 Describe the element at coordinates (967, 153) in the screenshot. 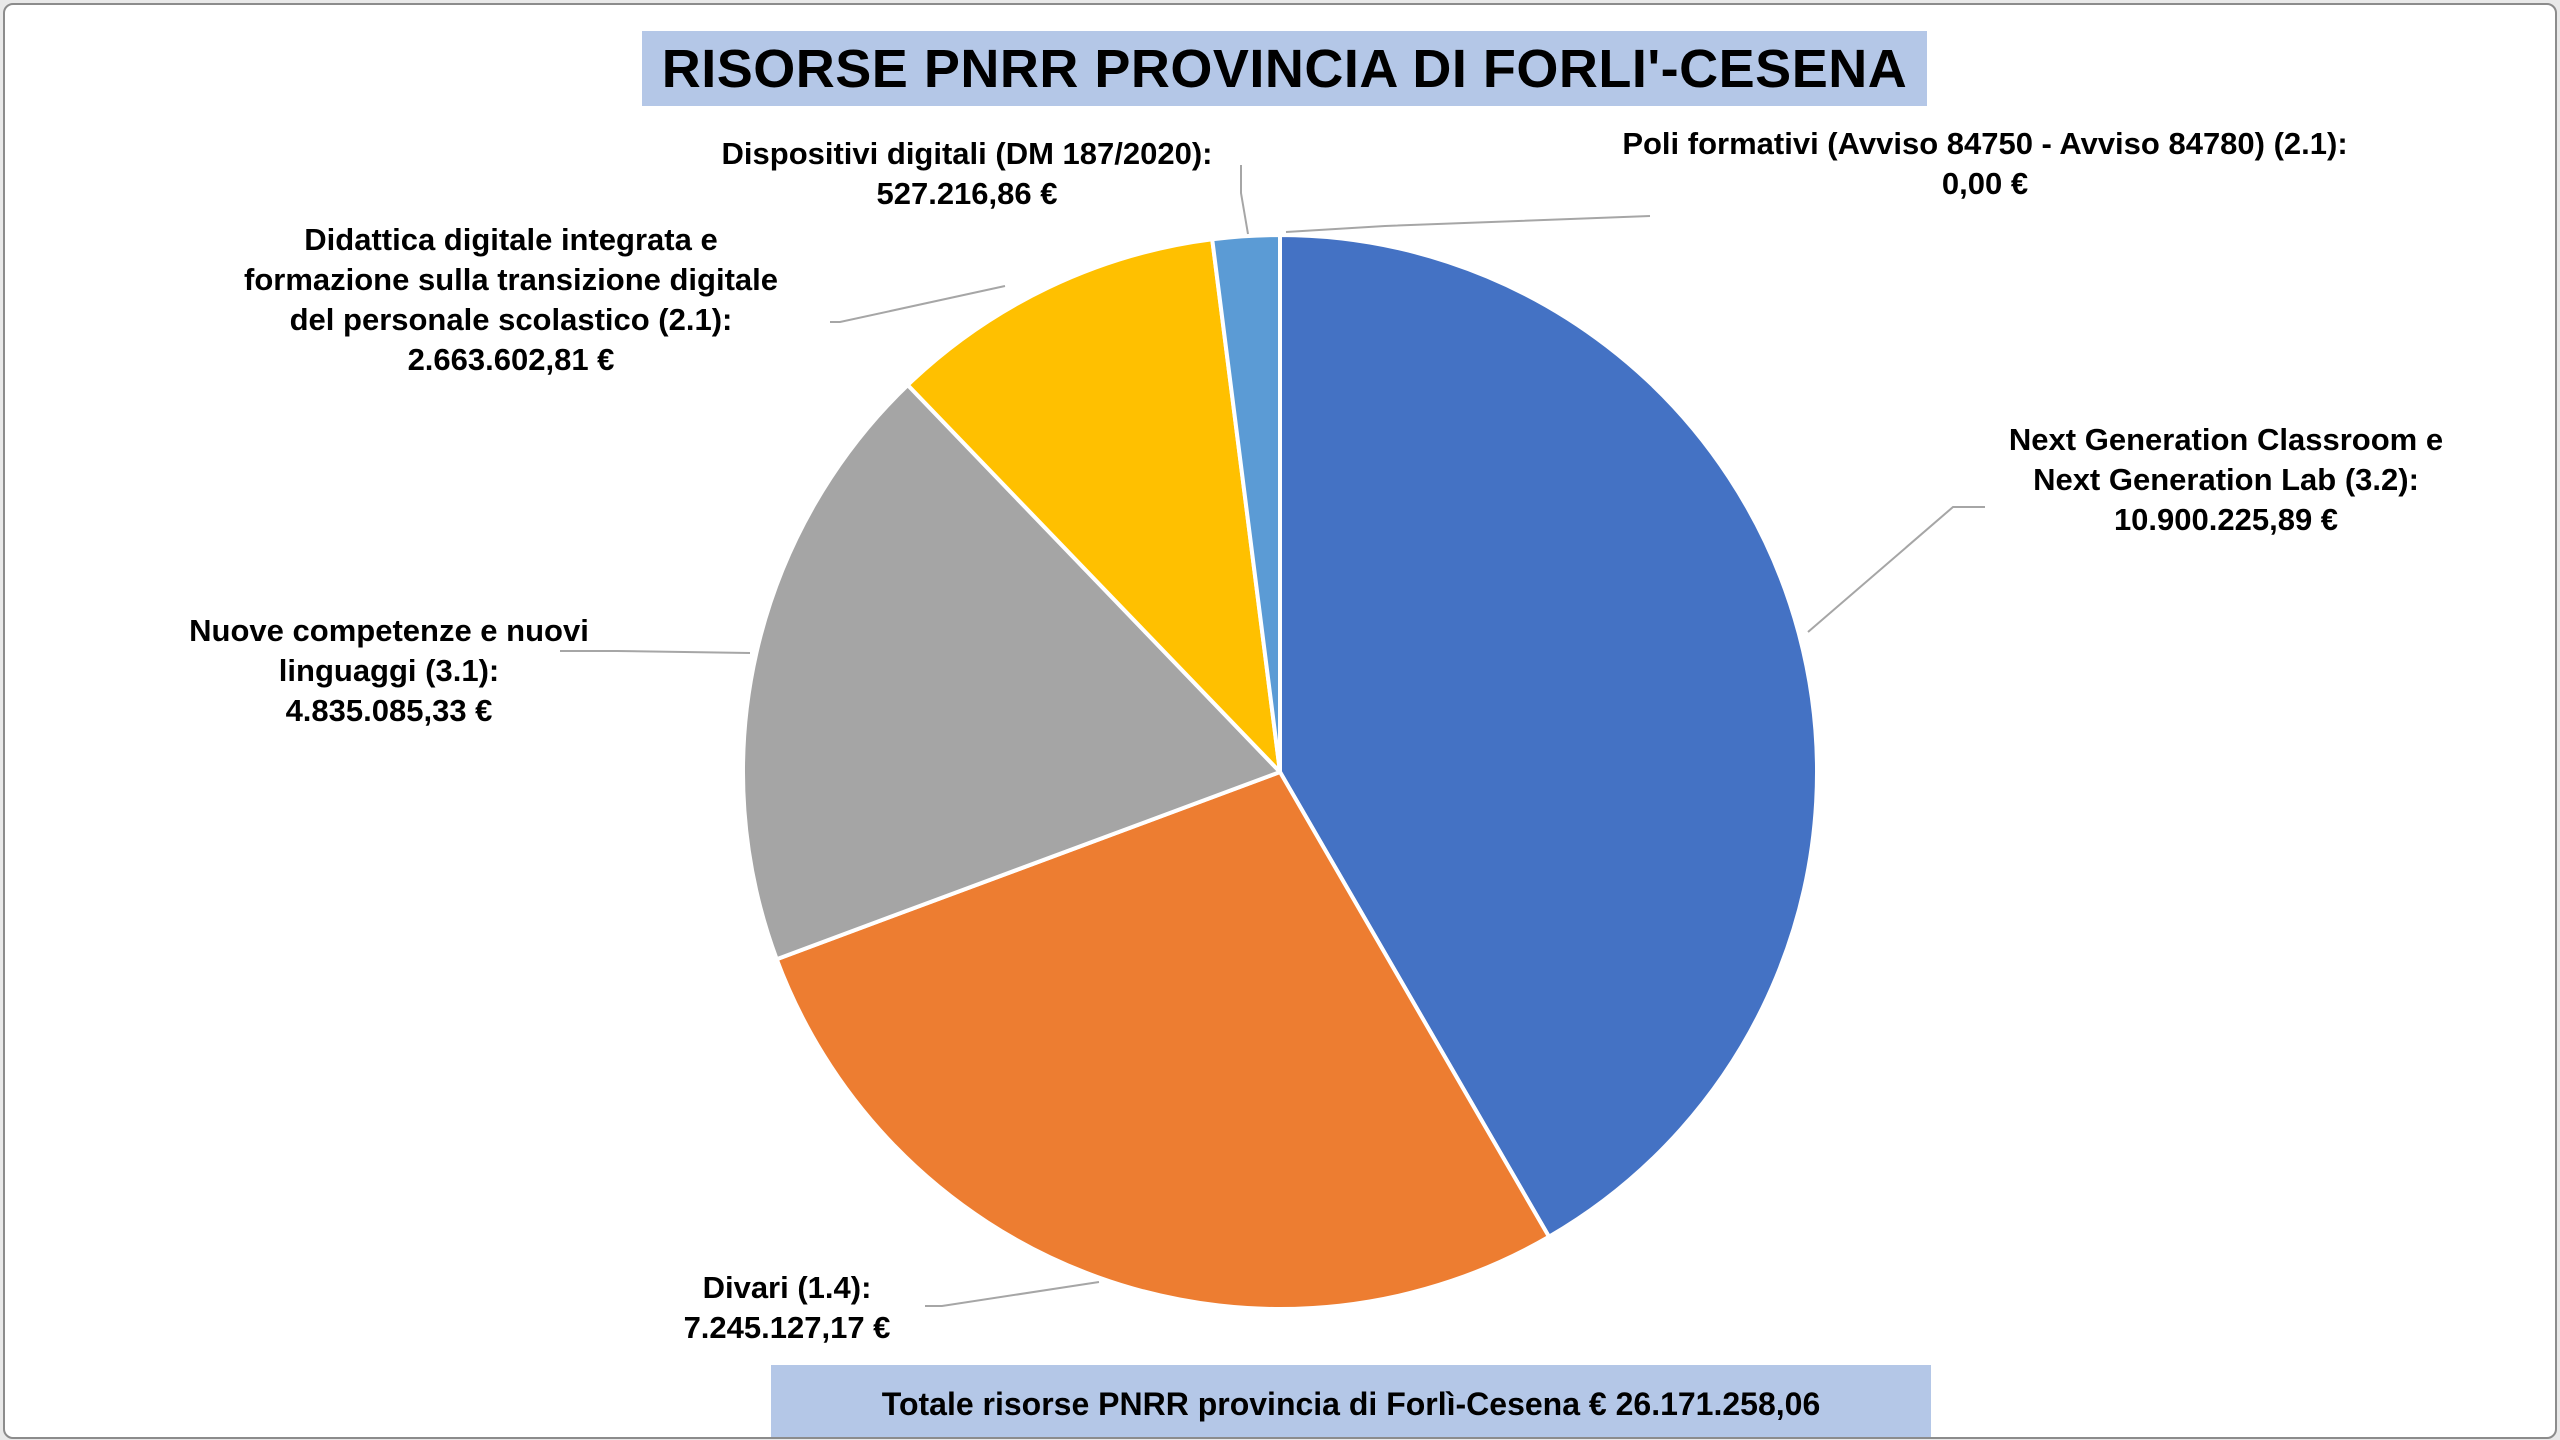

I see `slice-label-line: Dispositivi digitali (DM 187/2020):` at that location.